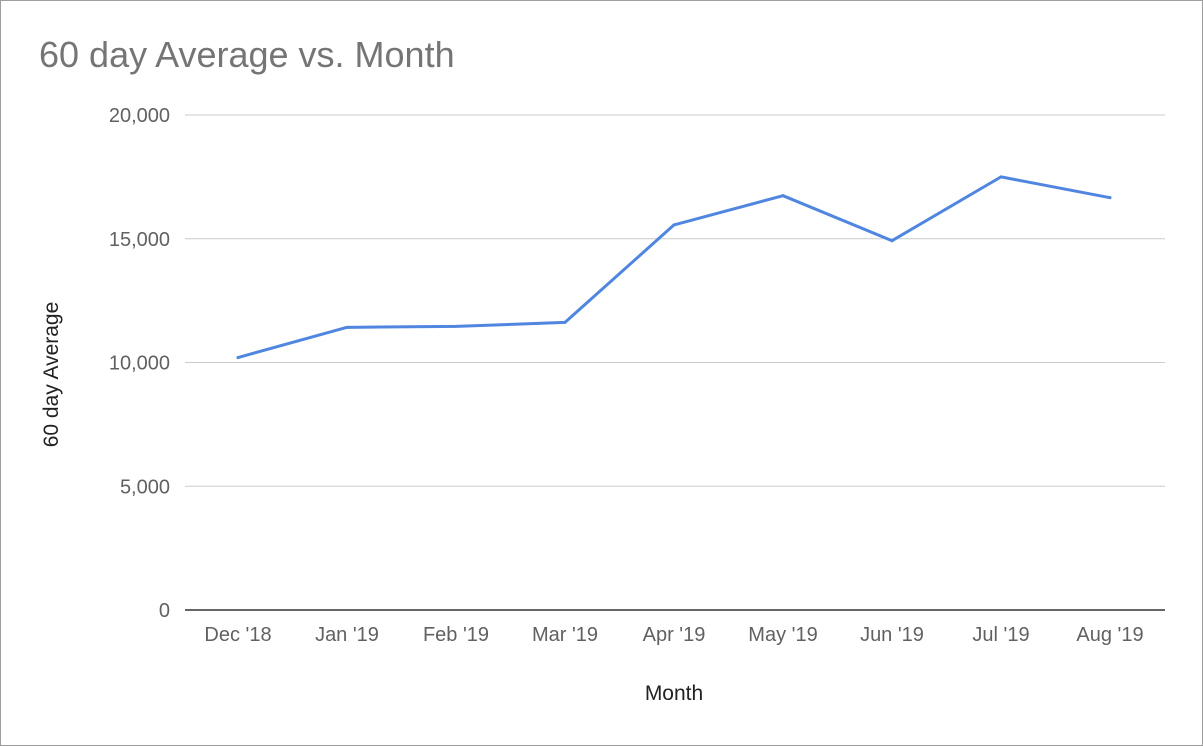 This screenshot has height=746, width=1203. I want to click on y-axis-tick-labels: 0 5,000 10,000 15,000 20,000, so click(139, 363).